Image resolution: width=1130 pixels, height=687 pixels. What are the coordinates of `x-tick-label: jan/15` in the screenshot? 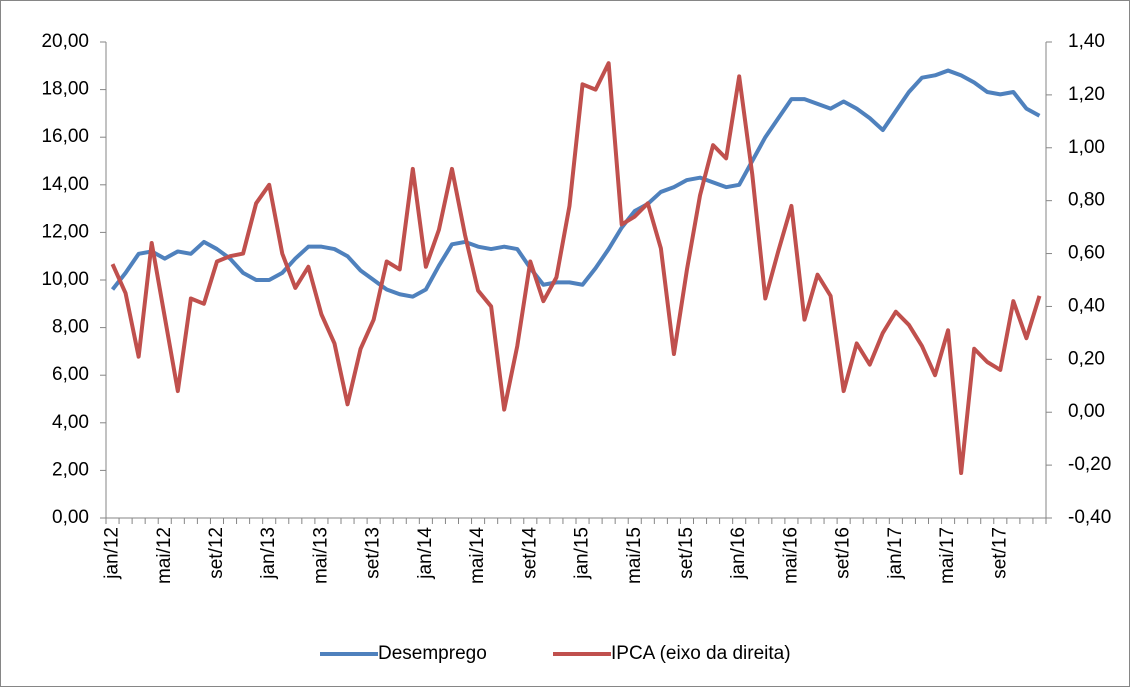 It's located at (582, 553).